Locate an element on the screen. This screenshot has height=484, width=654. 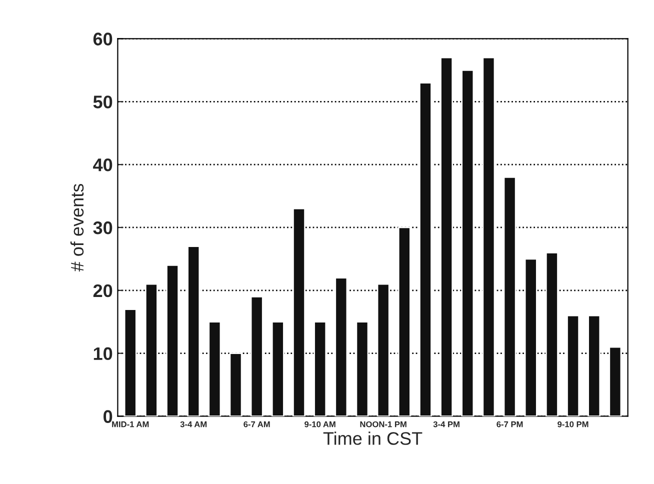
y-tick-label: 10 is located at coordinates (103, 353).